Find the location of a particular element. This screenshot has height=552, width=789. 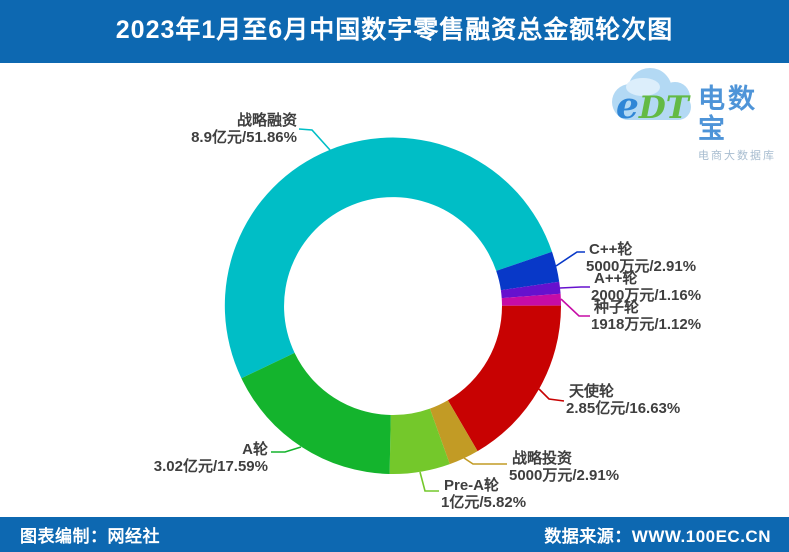

logo-subtitle: 电商大数据库 is located at coordinates (737, 156).